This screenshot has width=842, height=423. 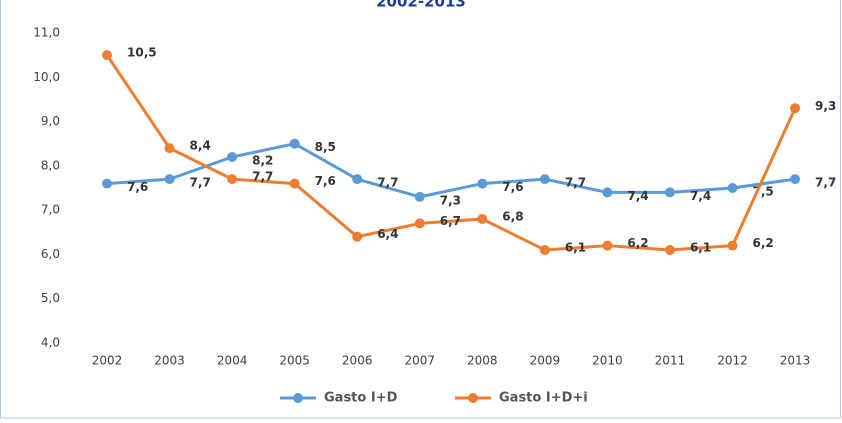 What do you see at coordinates (361, 398) in the screenshot?
I see `legend-label: Gasto I+D` at bounding box center [361, 398].